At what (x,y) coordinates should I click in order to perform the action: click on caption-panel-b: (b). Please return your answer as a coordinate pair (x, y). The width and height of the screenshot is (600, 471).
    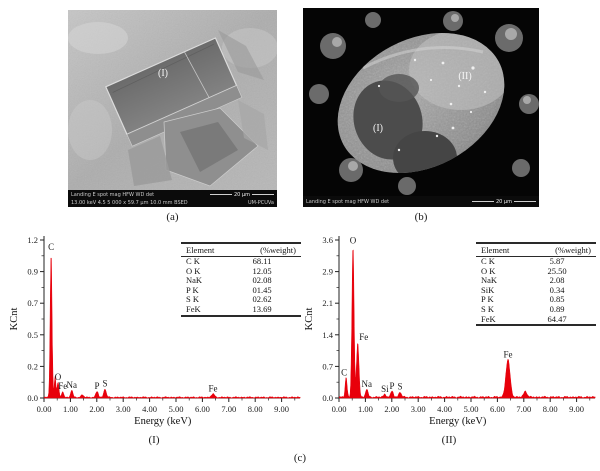
    Looking at the image, I should click on (421, 217).